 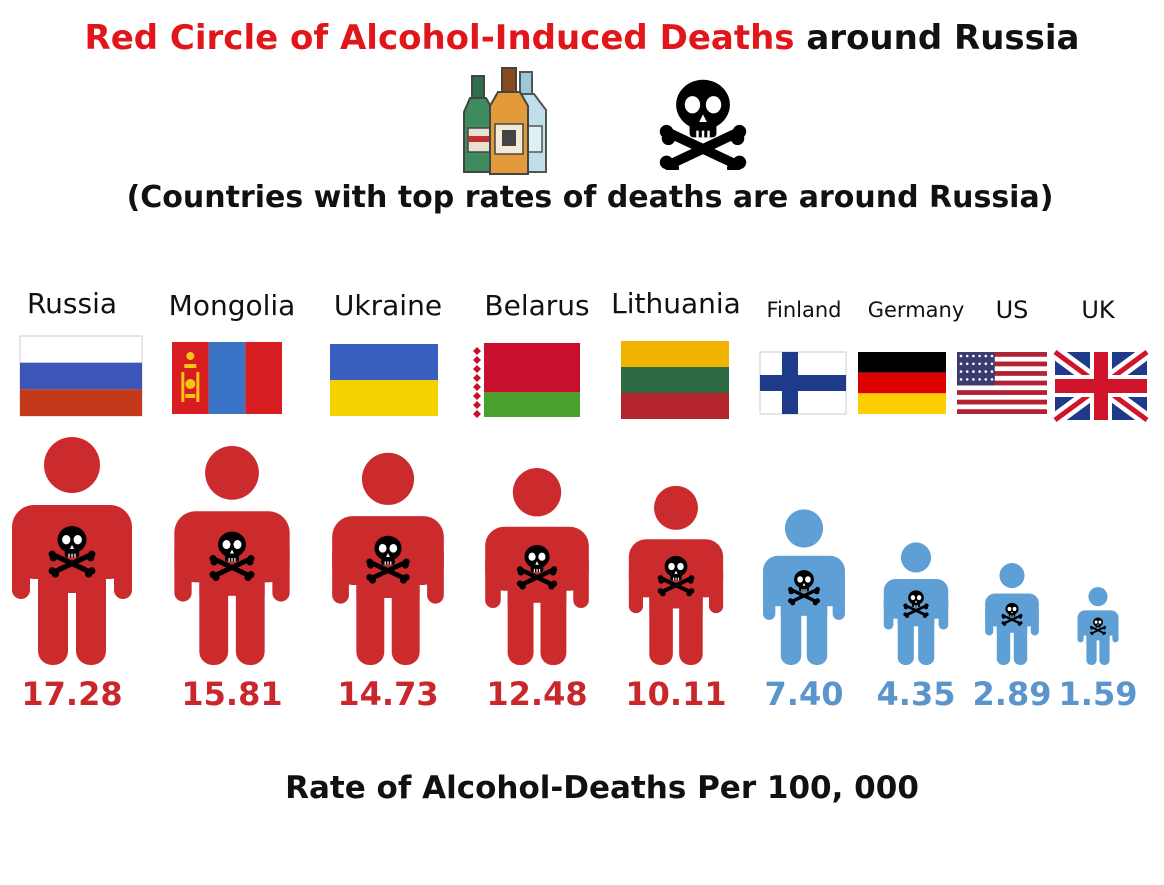 I want to click on chart-xlabel: Rate of Alcohol-Deaths Per 100, 000, so click(x=602, y=788).